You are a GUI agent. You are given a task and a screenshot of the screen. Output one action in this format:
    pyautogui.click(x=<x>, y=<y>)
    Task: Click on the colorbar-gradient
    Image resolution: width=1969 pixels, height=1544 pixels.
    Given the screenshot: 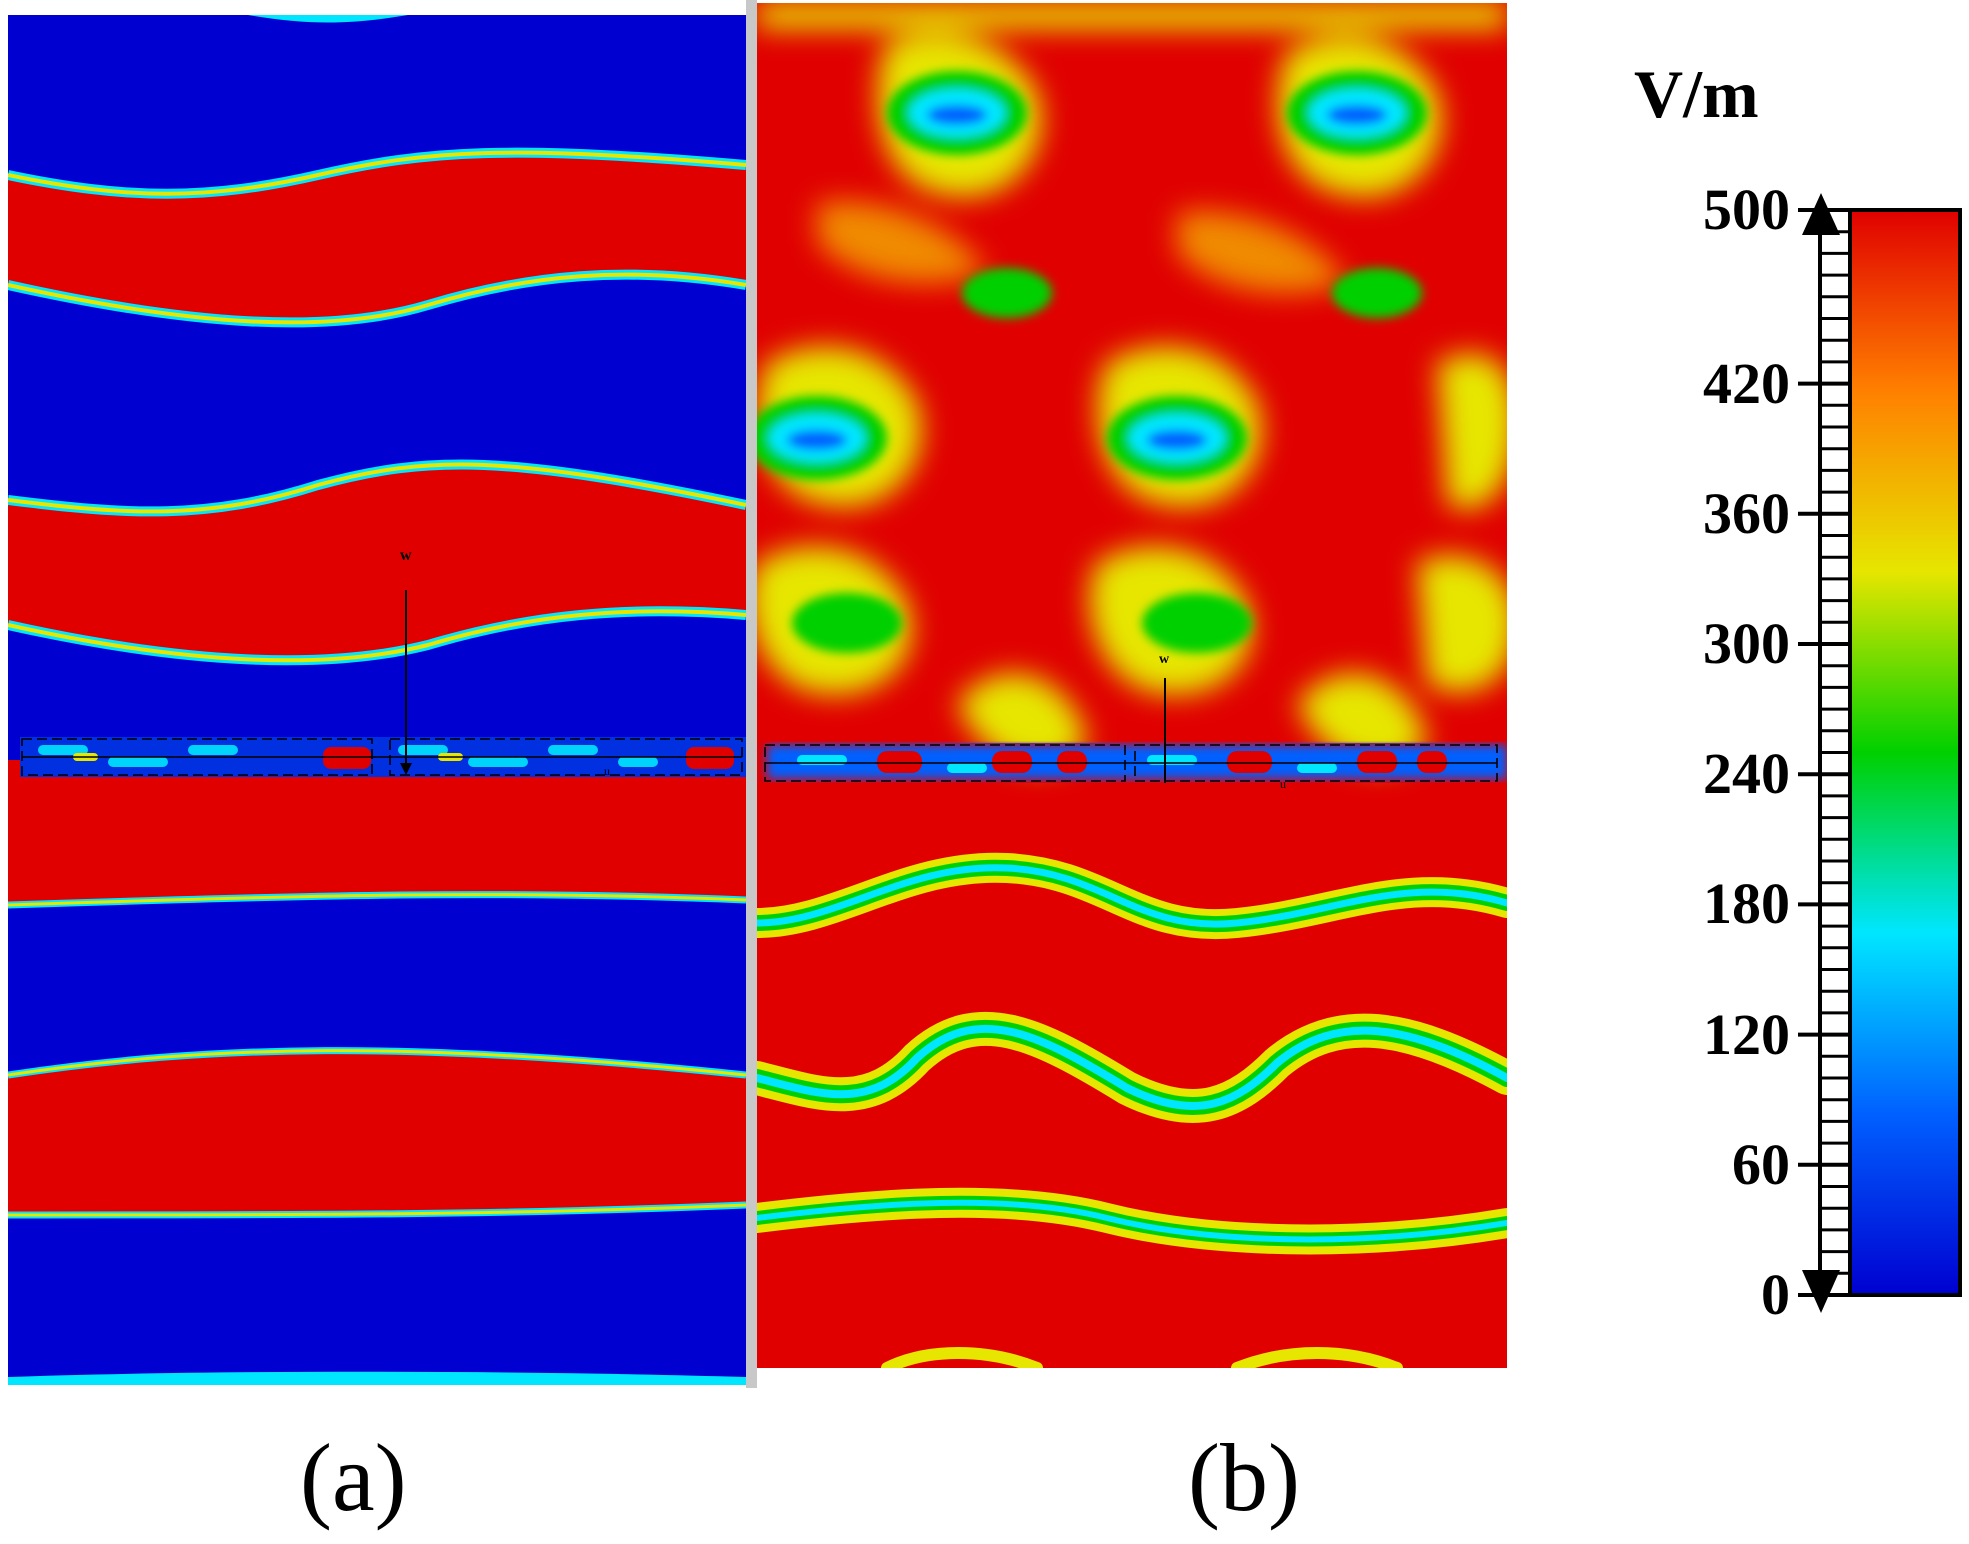 What is the action you would take?
    pyautogui.click(x=1905, y=752)
    